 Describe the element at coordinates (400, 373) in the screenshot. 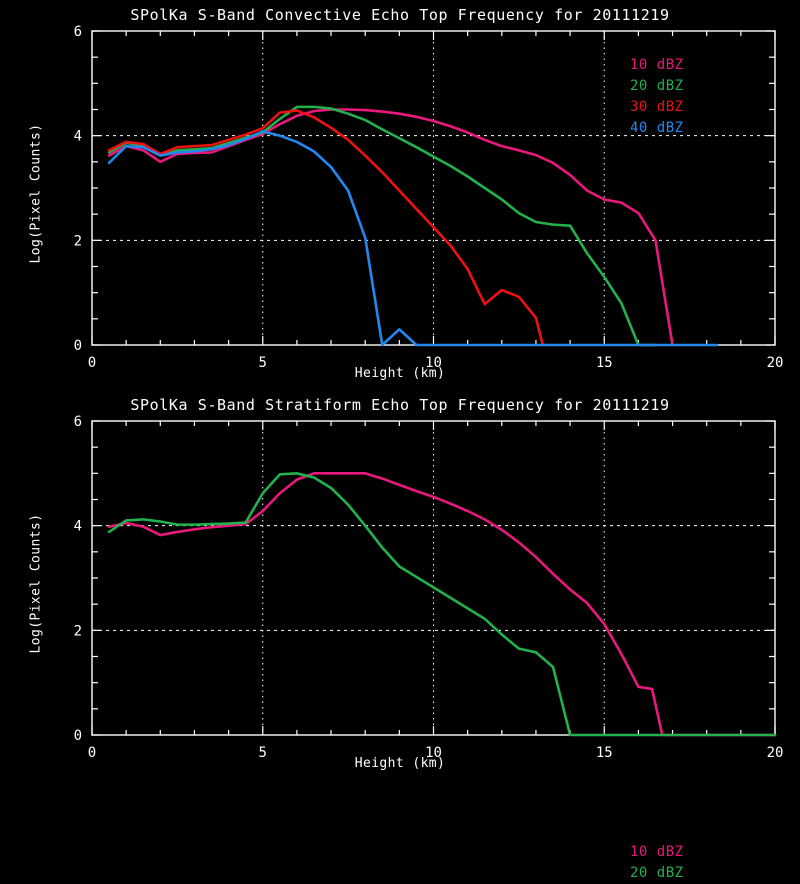

I see `x-axis-title-convective: Height (km)` at that location.